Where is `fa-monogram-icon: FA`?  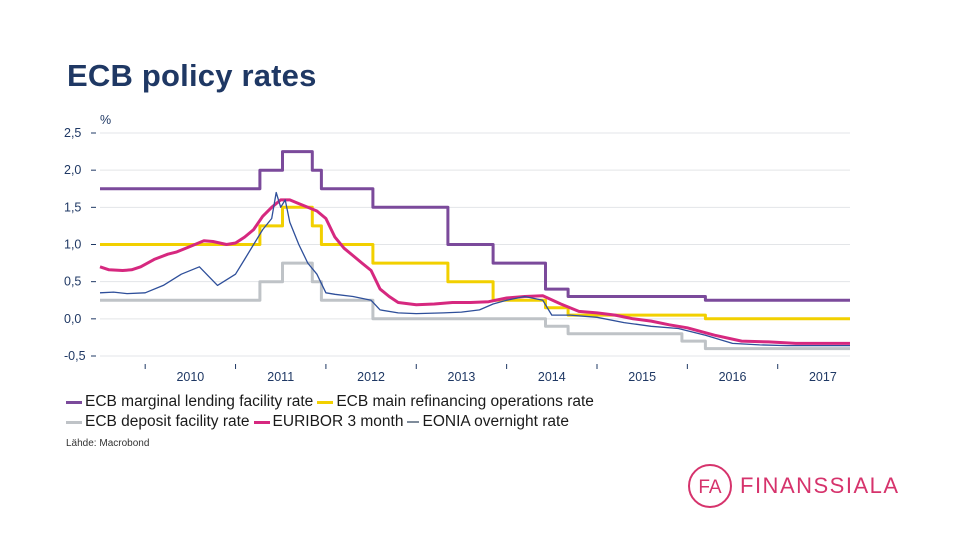 fa-monogram-icon: FA is located at coordinates (710, 486).